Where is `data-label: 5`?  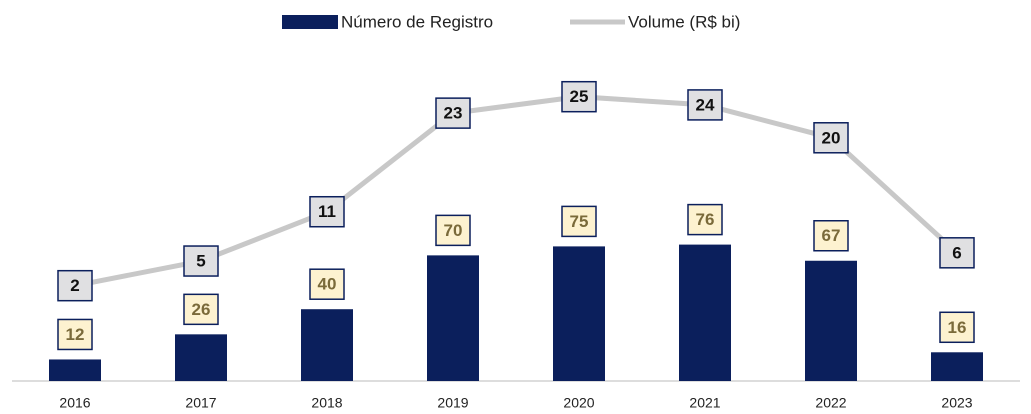
data-label: 5 is located at coordinates (200, 261).